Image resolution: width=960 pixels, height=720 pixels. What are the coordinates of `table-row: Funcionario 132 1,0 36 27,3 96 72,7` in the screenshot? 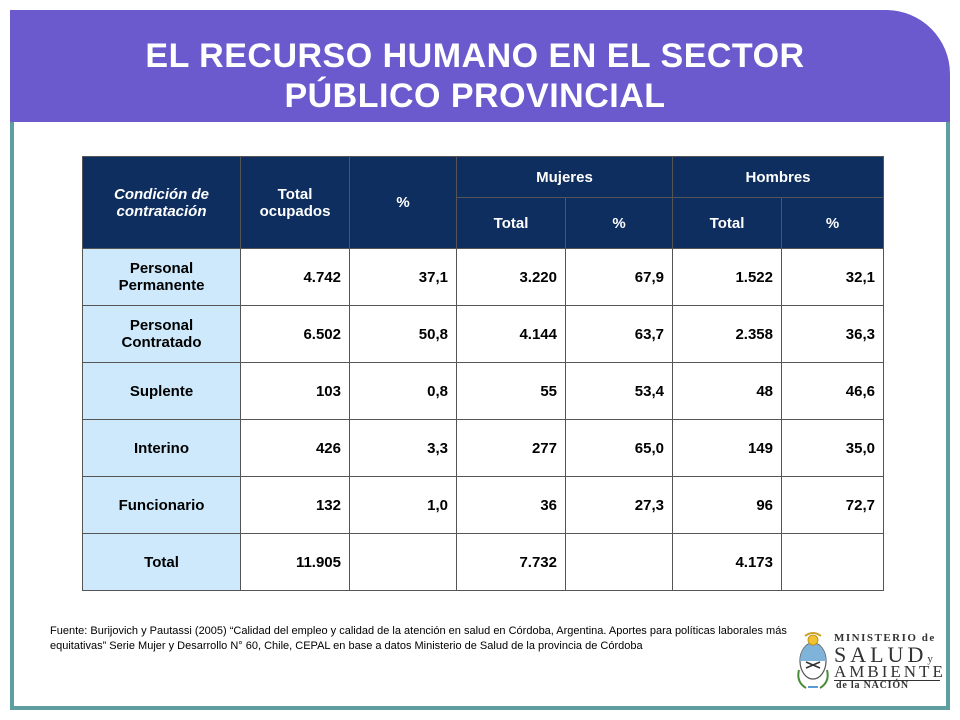 It's located at (483, 505).